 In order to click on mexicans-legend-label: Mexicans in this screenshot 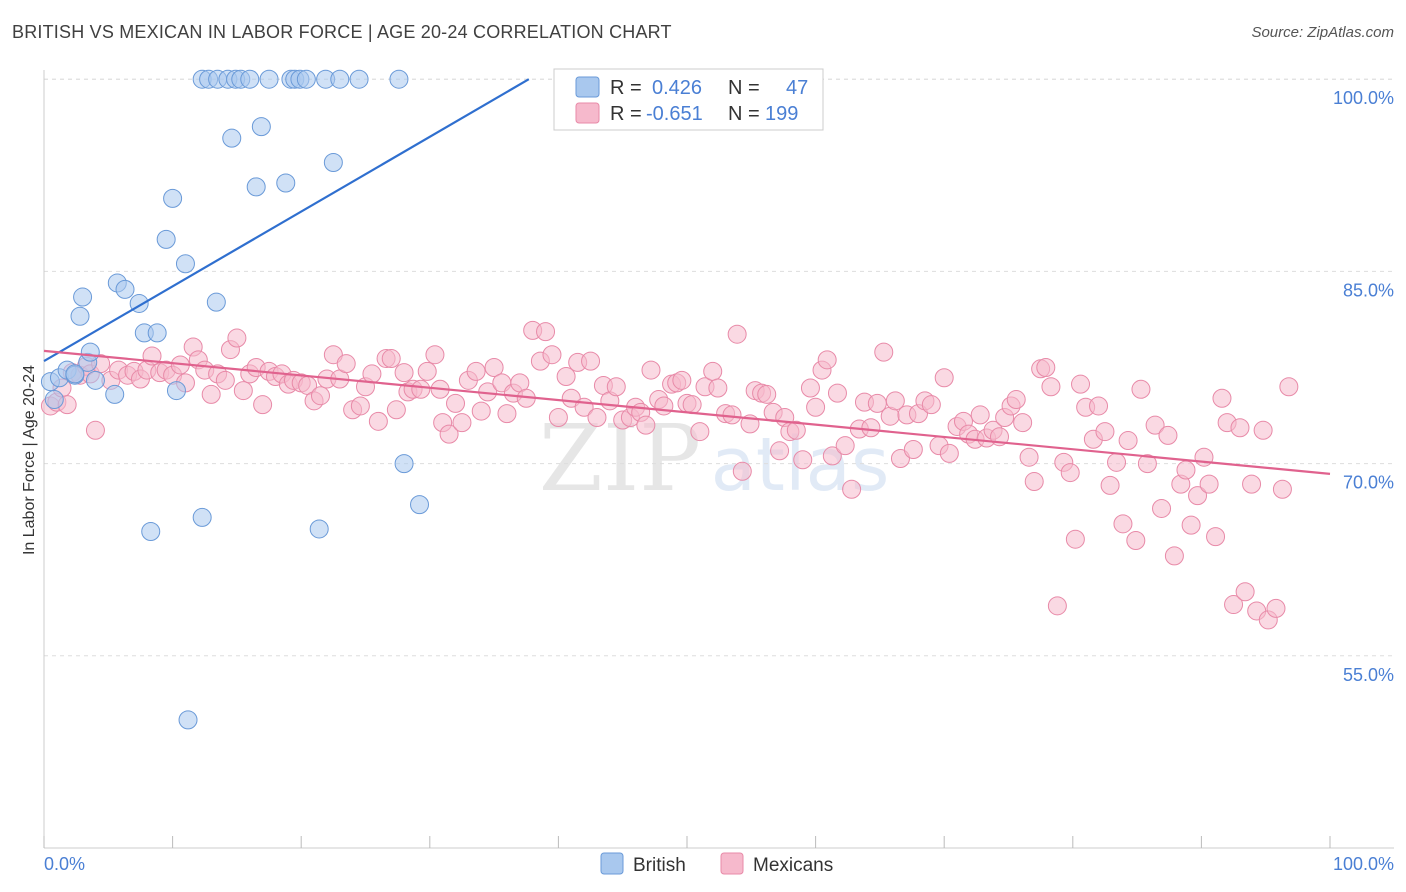, I will do `click(793, 865)`.